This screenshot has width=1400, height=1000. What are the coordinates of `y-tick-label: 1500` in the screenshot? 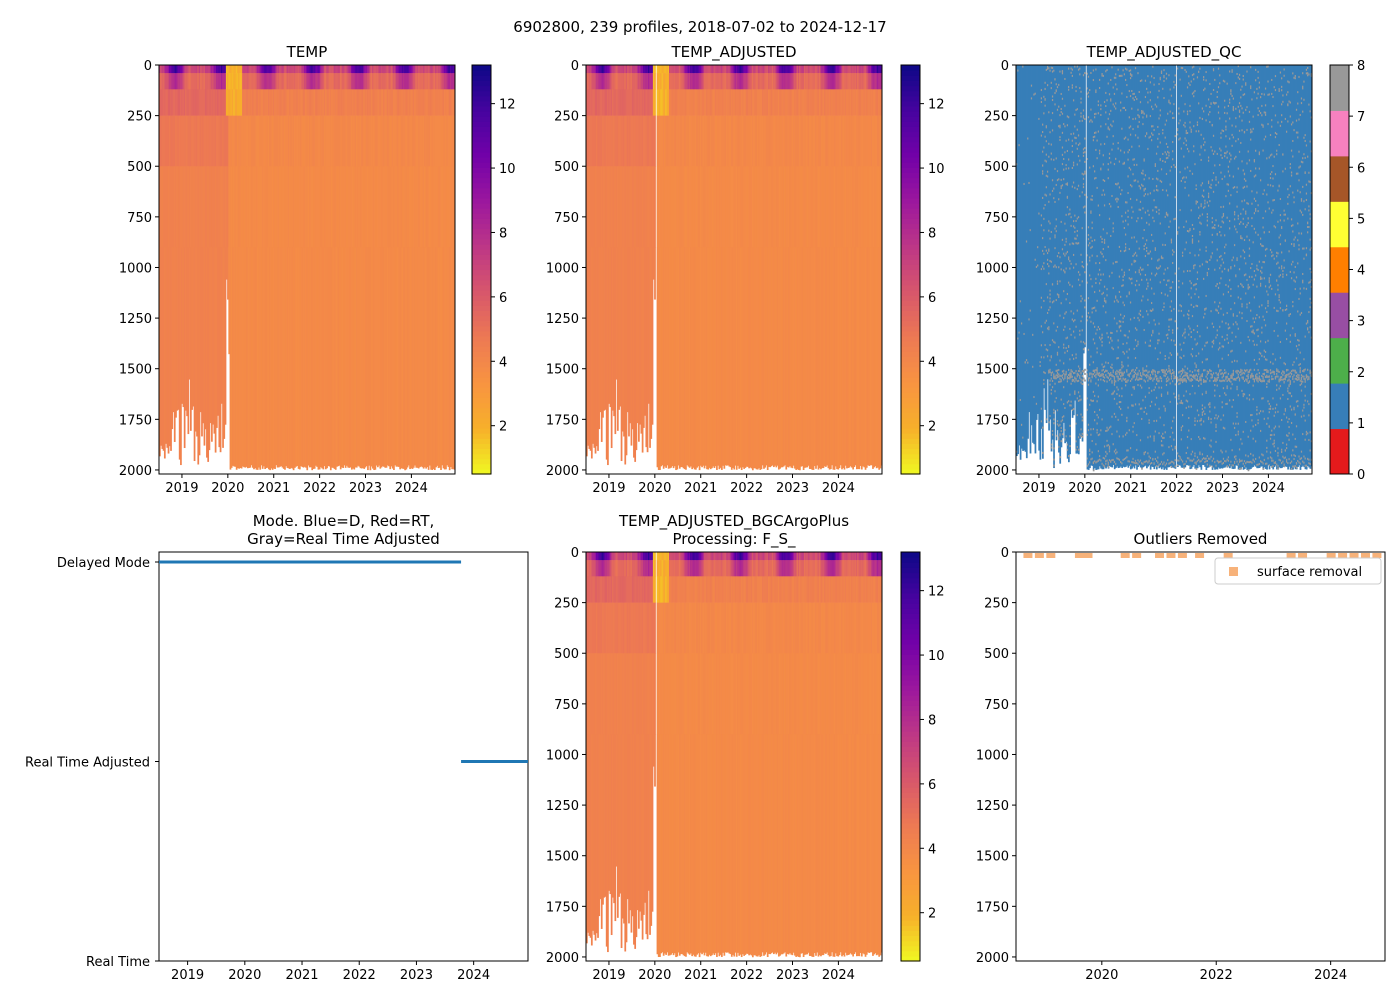 It's located at (562, 370).